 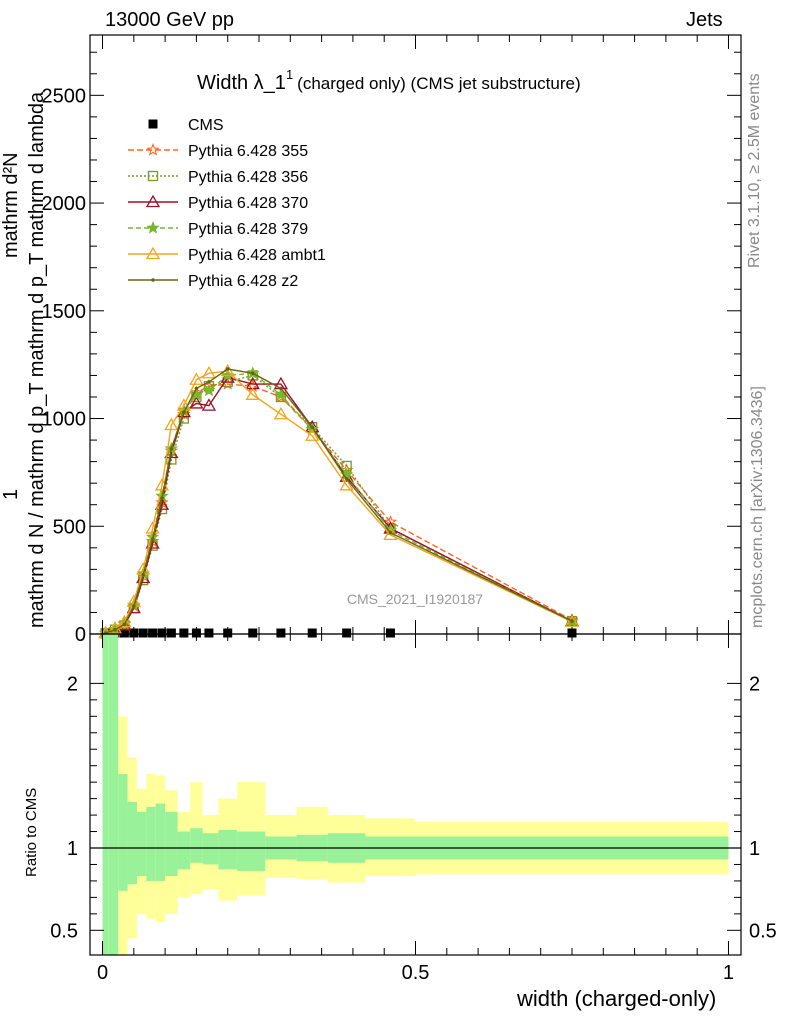 I want to click on legend-label: Pythia 6.428 379, so click(x=248, y=229).